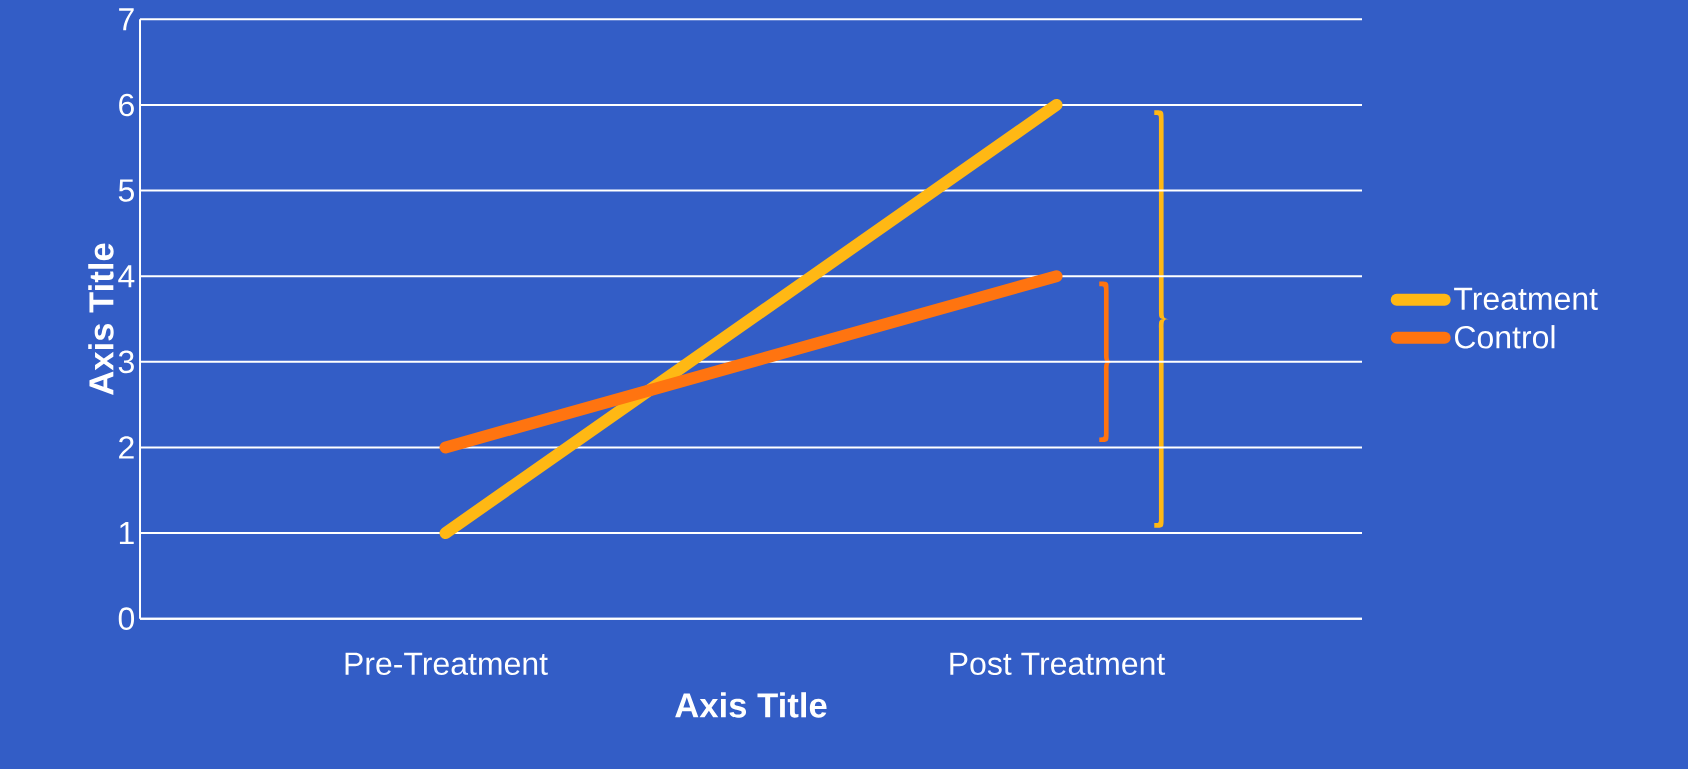 The width and height of the screenshot is (1688, 769). Describe the element at coordinates (126, 362) in the screenshot. I see `y-tick-label: 3` at that location.